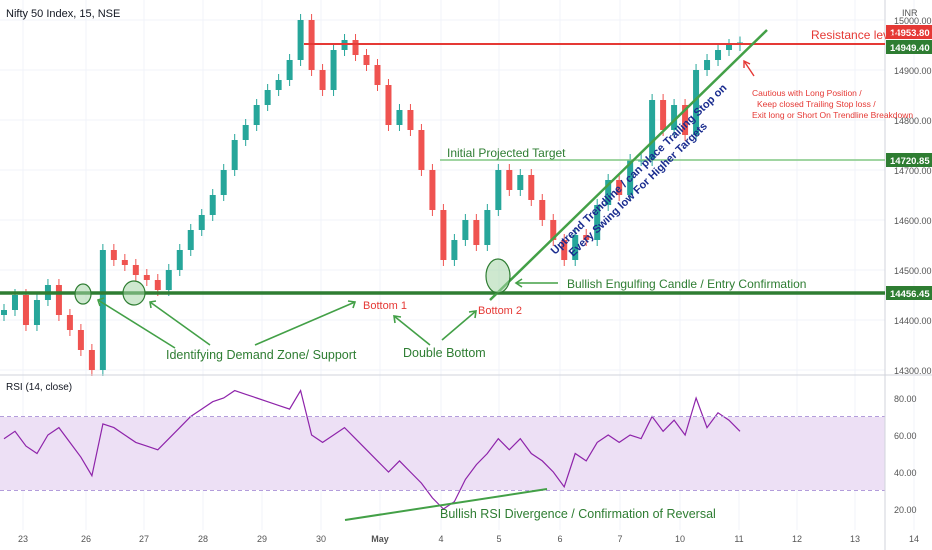 Image resolution: width=932 pixels, height=550 pixels. What do you see at coordinates (905, 454) in the screenshot?
I see `rsi-axis-labels: 80.00 60.00 40.00 20.00` at bounding box center [905, 454].